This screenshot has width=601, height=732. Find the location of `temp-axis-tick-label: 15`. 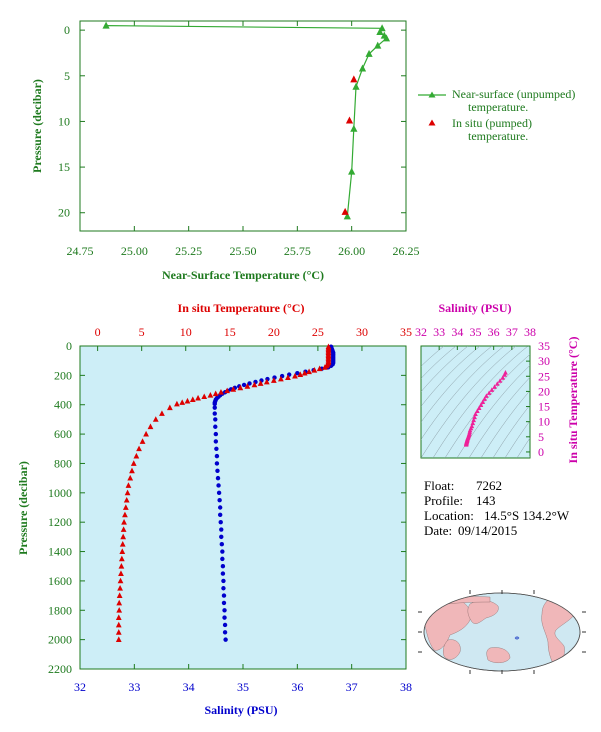

temp-axis-tick-label: 15 is located at coordinates (230, 332).